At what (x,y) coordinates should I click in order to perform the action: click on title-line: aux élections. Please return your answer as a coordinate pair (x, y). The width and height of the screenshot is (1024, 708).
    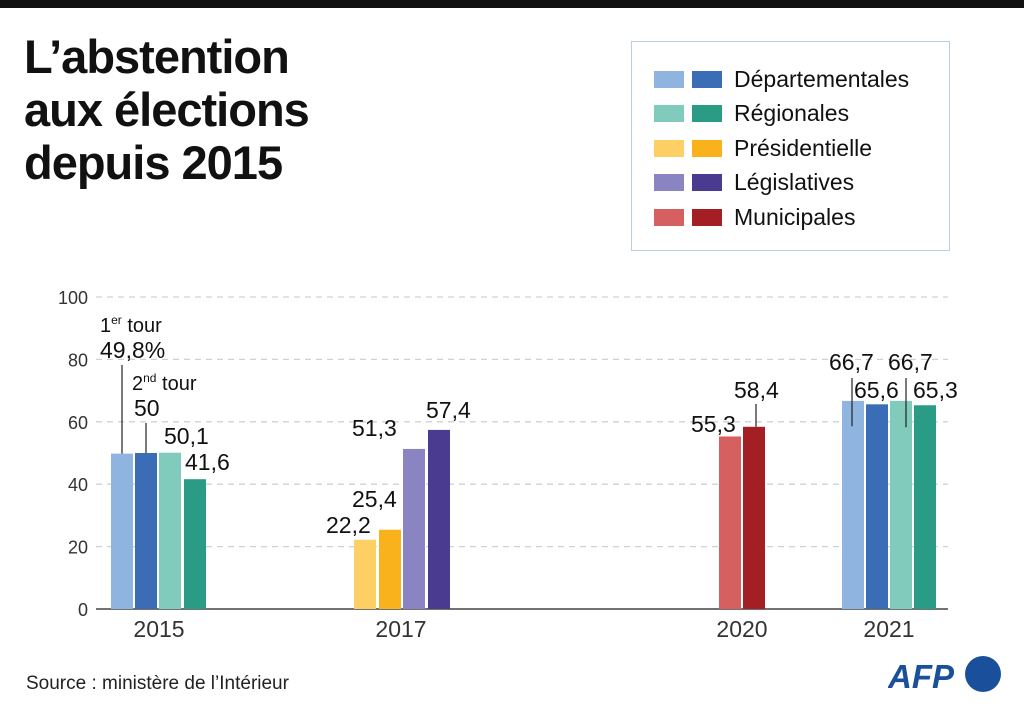
    Looking at the image, I should click on (167, 109).